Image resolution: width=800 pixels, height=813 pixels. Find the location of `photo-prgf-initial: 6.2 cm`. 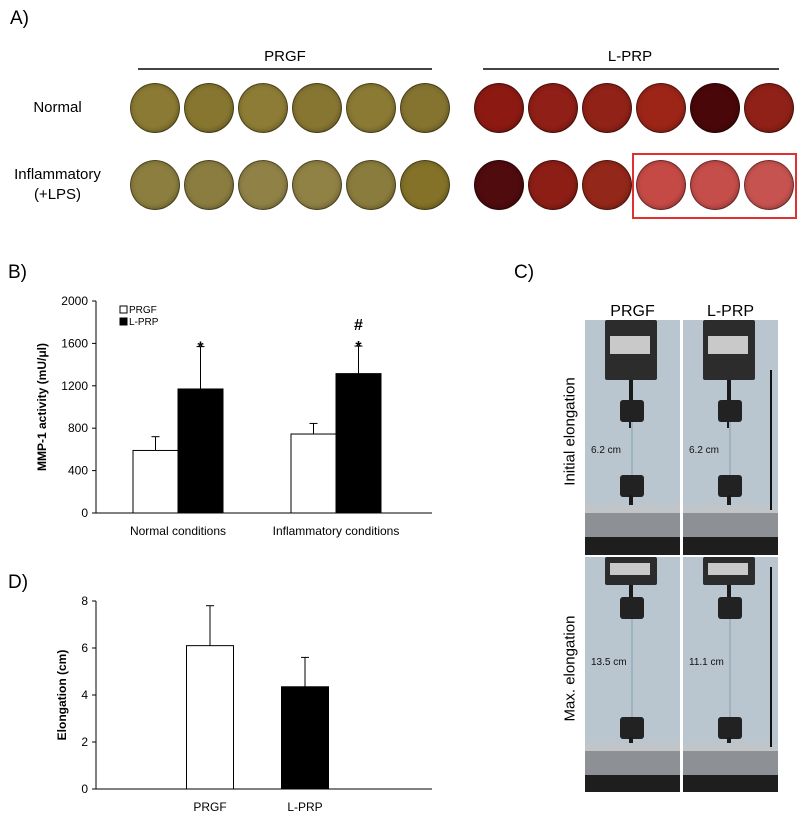

photo-prgf-initial: 6.2 cm is located at coordinates (632, 437).